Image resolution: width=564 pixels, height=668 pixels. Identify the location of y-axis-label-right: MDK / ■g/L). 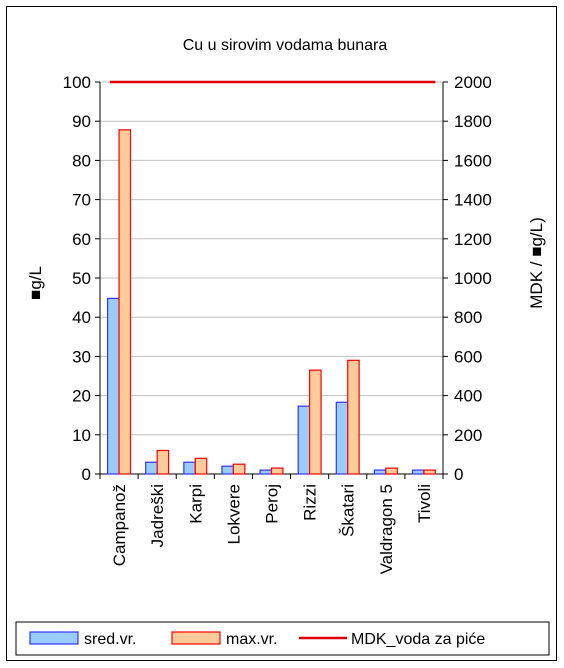
(536, 263).